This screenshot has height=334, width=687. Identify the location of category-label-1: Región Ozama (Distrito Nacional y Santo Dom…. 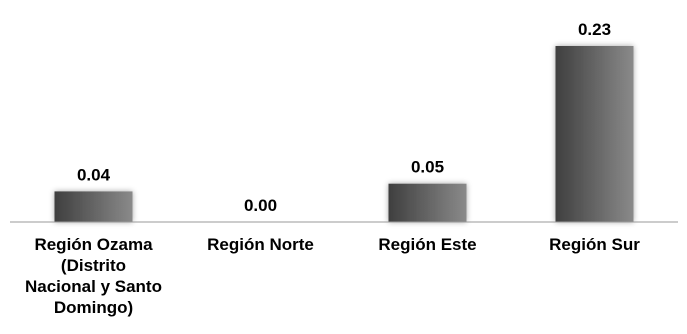
(93, 276).